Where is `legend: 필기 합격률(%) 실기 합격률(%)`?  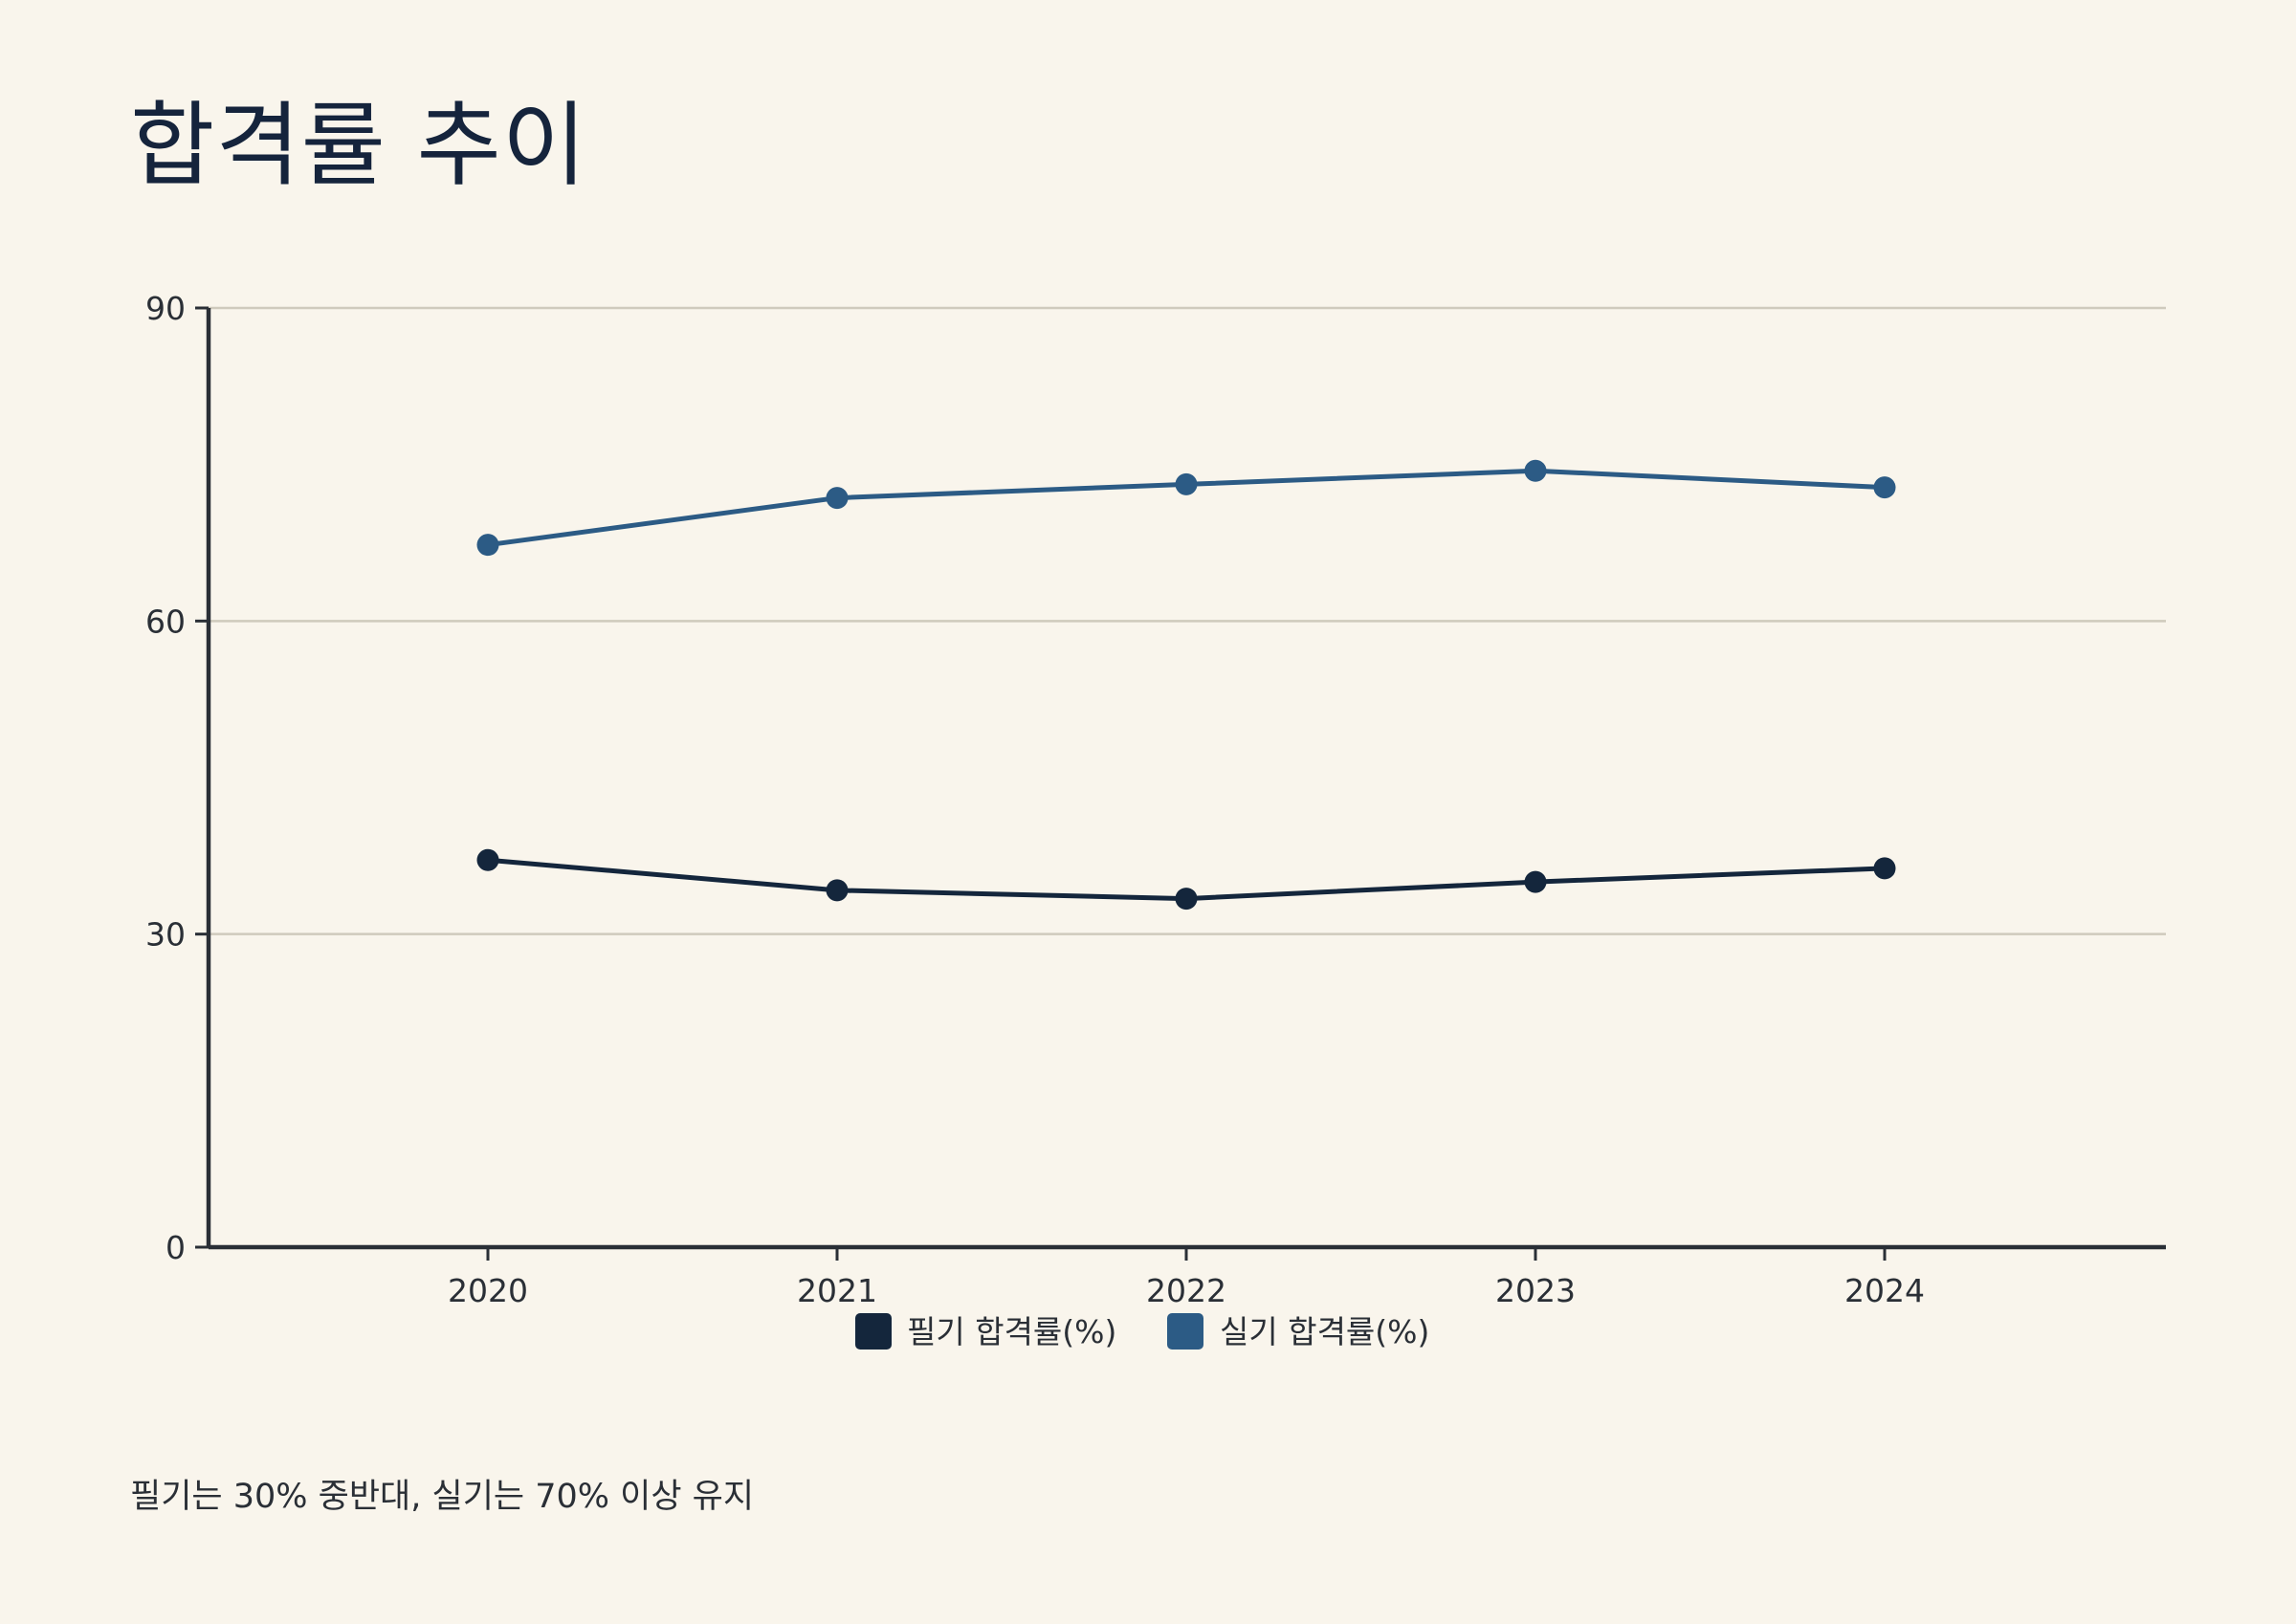
legend: 필기 합격률(%) 실기 합격률(%) is located at coordinates (1142, 1332).